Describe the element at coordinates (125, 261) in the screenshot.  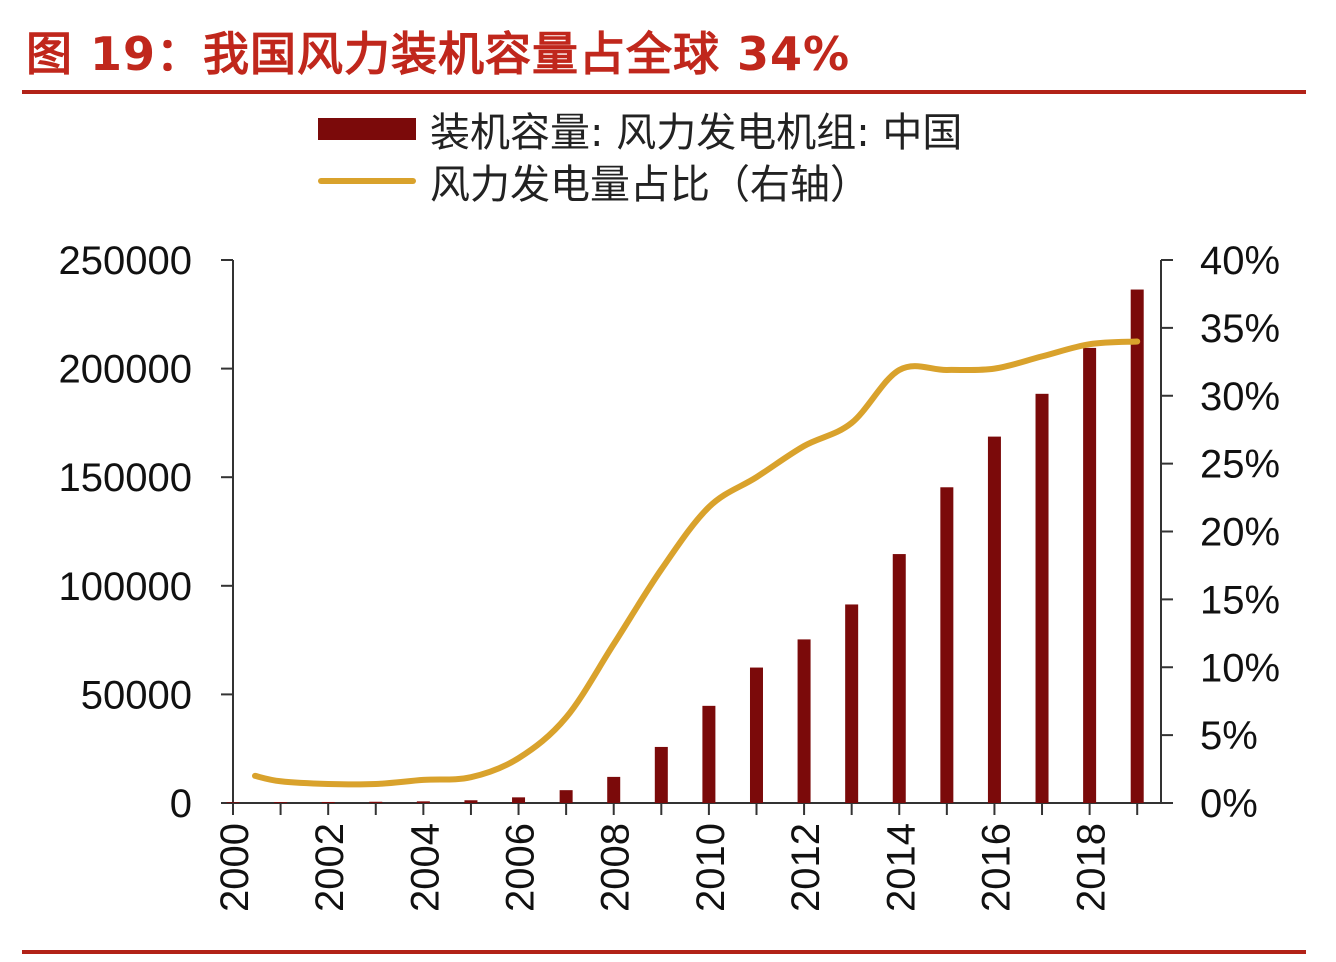
I see `left-tick-label: 250000` at that location.